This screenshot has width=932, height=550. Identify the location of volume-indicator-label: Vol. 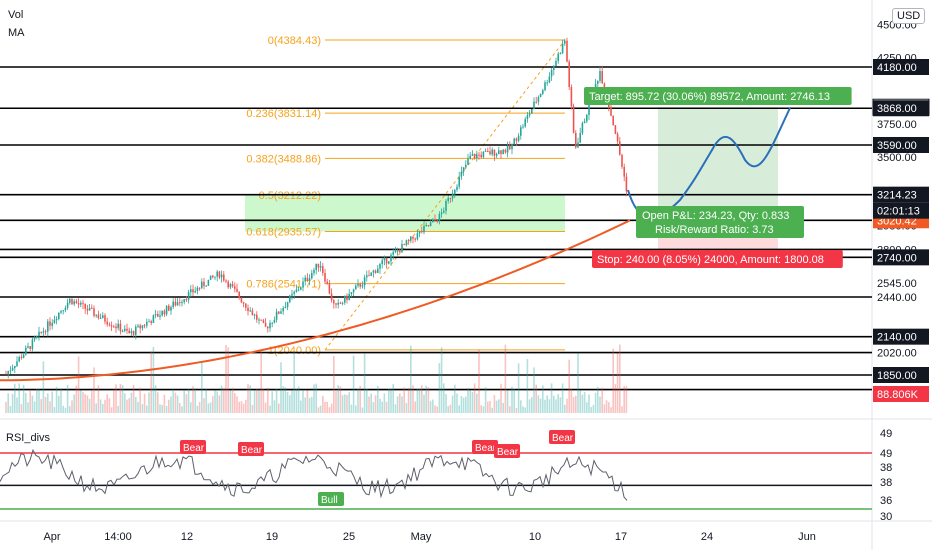
(16, 15).